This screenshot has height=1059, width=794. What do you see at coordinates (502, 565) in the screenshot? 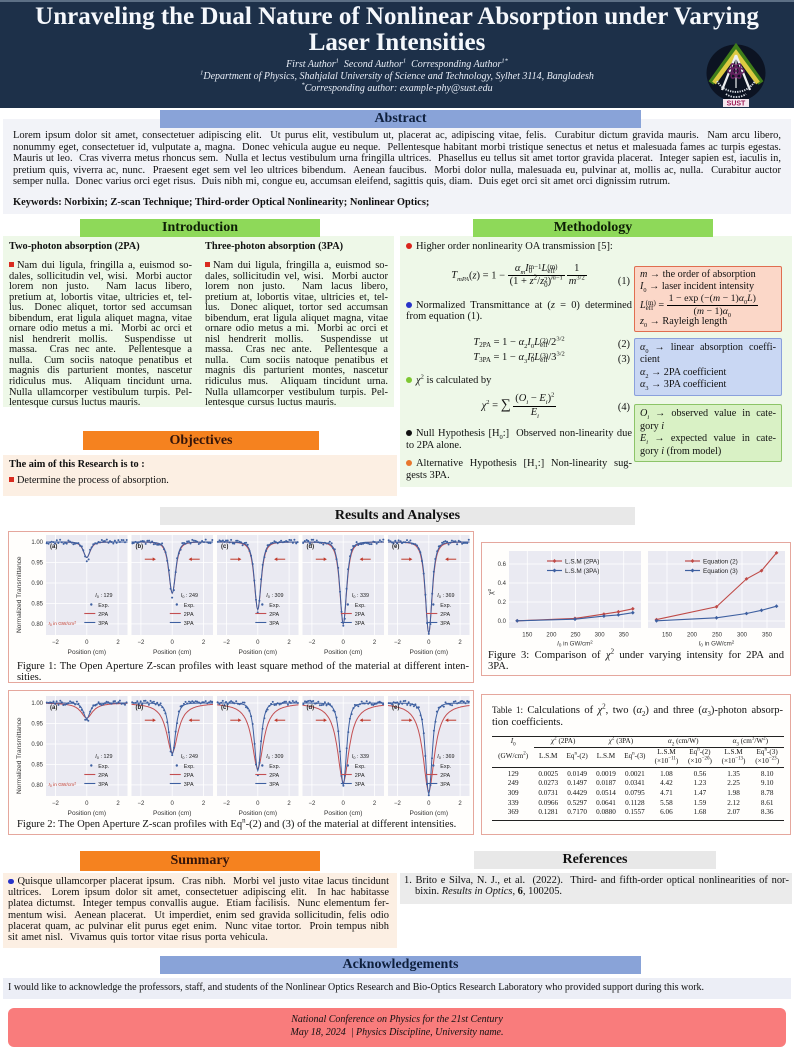
I see `svg-text: 0.6` at bounding box center [502, 565].